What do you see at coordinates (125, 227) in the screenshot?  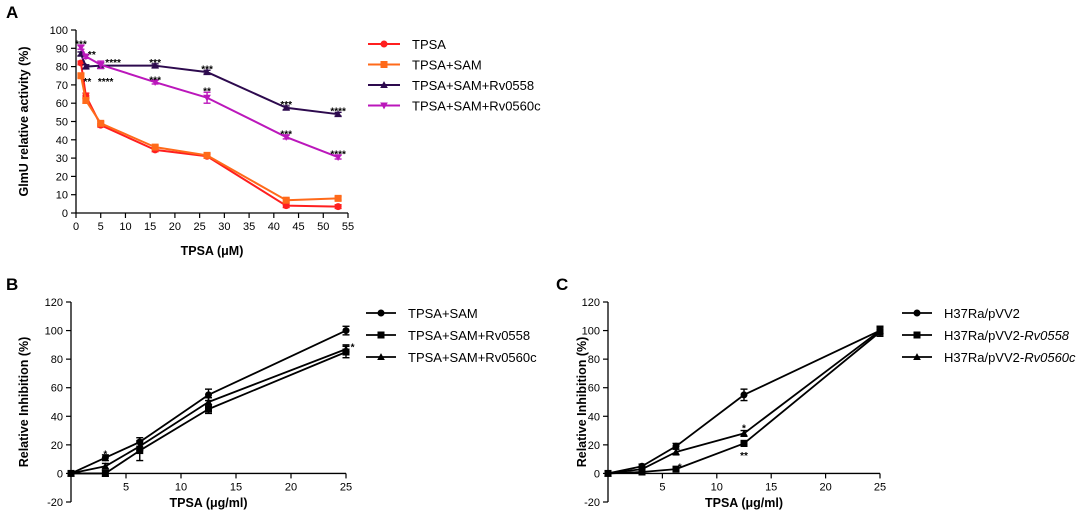 I see `panel-a-x-tick-label: 10` at bounding box center [125, 227].